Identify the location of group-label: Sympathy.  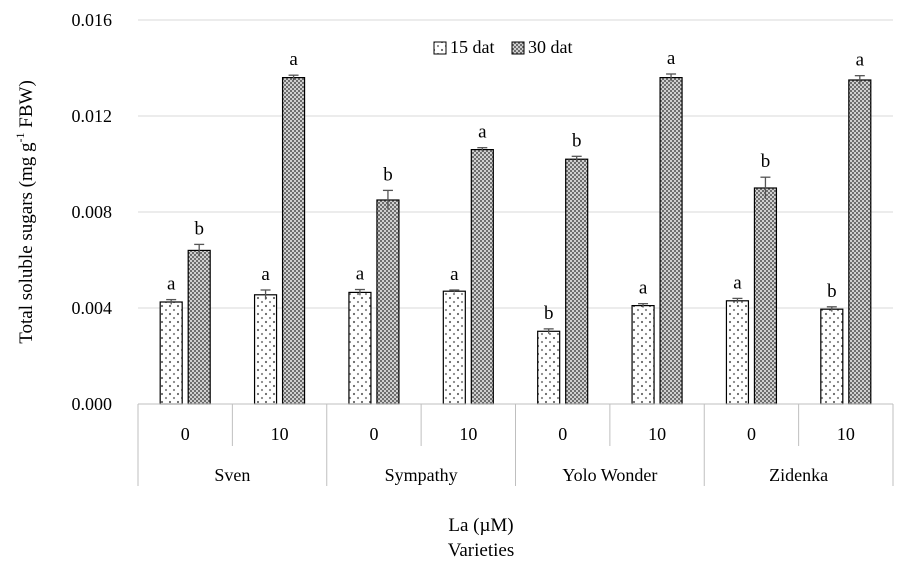
(421, 475).